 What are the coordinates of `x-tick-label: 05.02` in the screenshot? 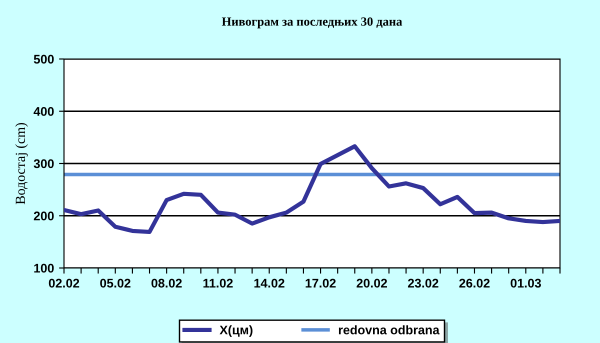 It's located at (115, 283).